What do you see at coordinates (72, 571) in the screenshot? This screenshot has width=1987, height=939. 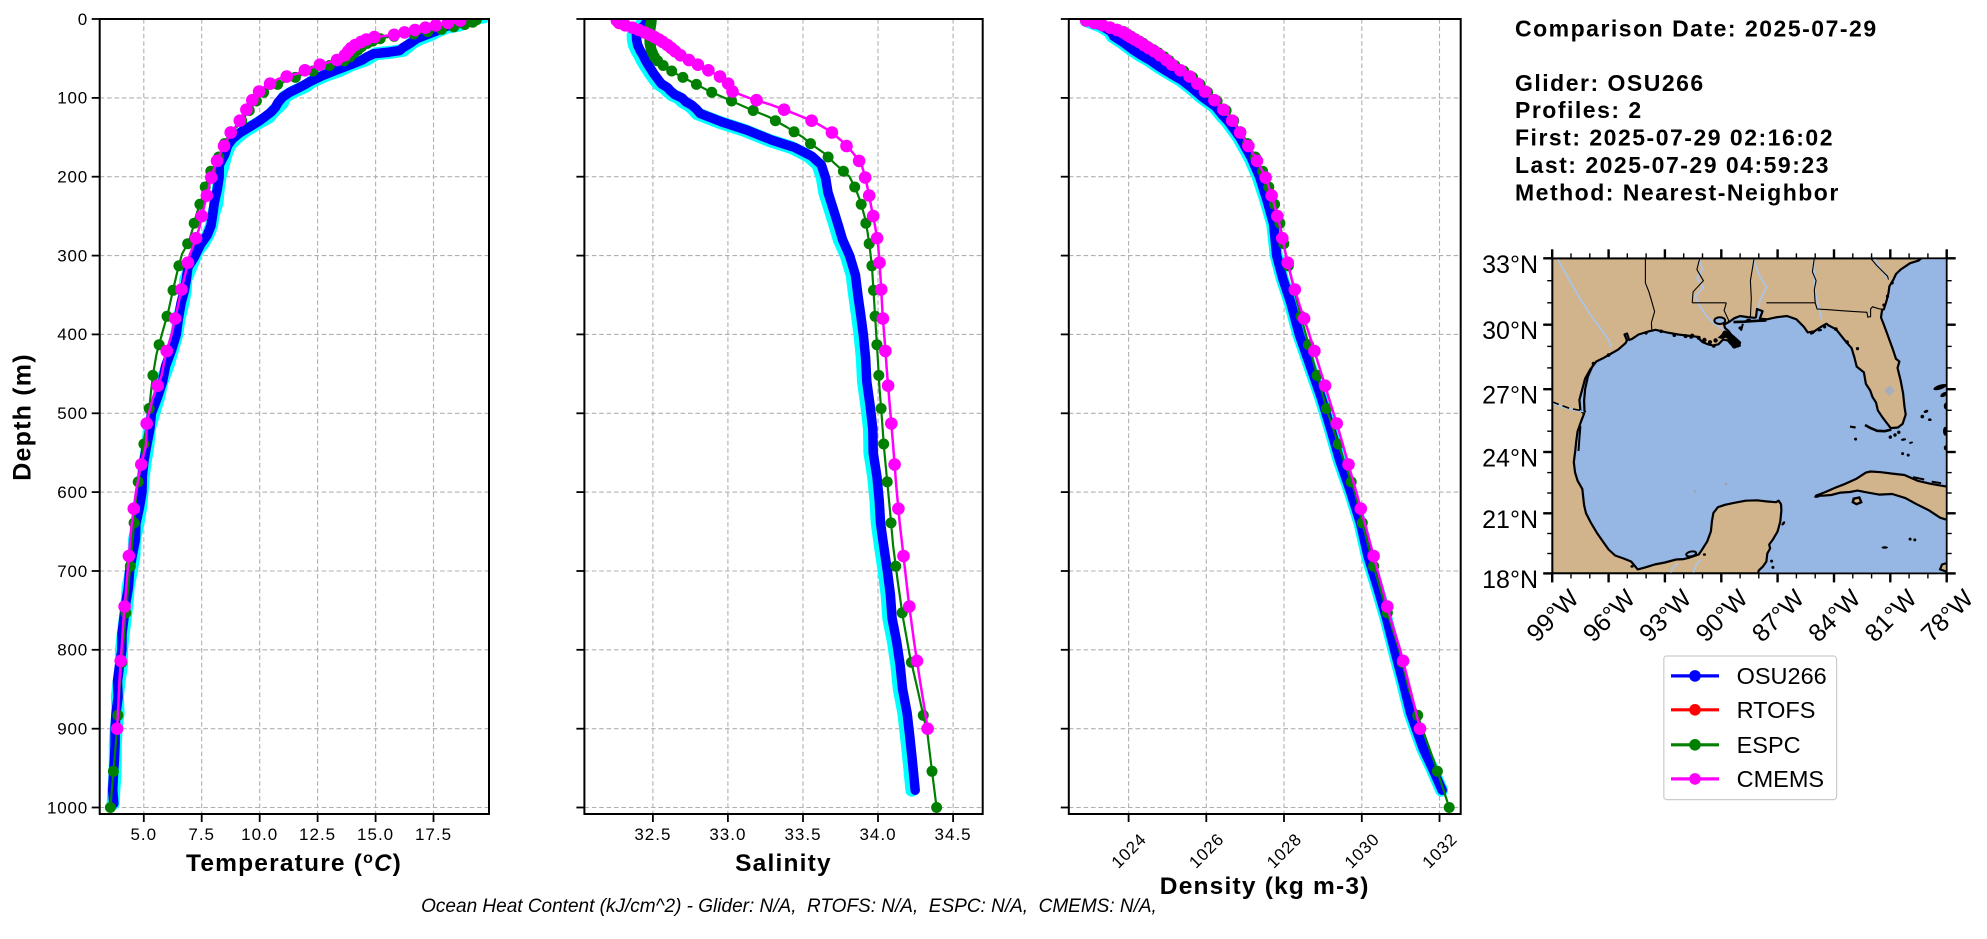 I see `svg-text: 700` at bounding box center [72, 571].